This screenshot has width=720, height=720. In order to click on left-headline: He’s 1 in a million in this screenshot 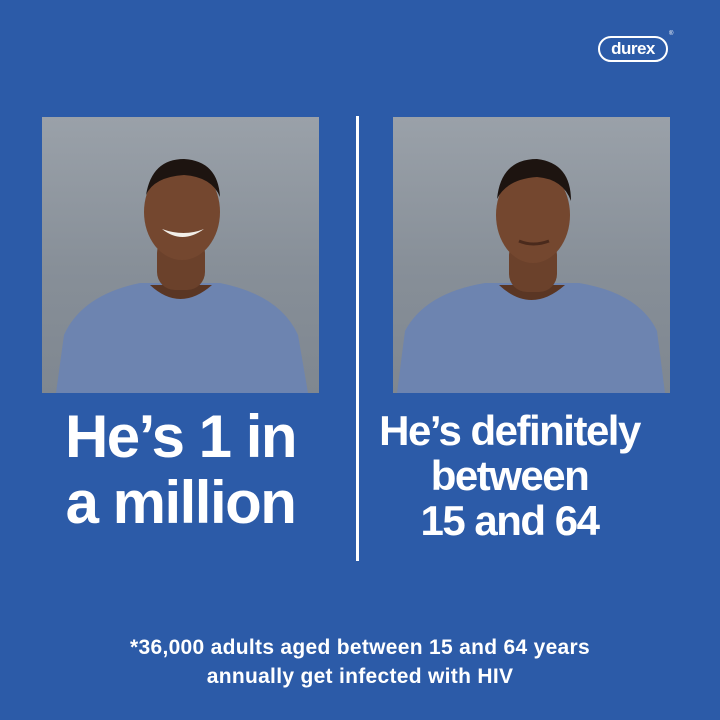, I will do `click(180, 470)`.